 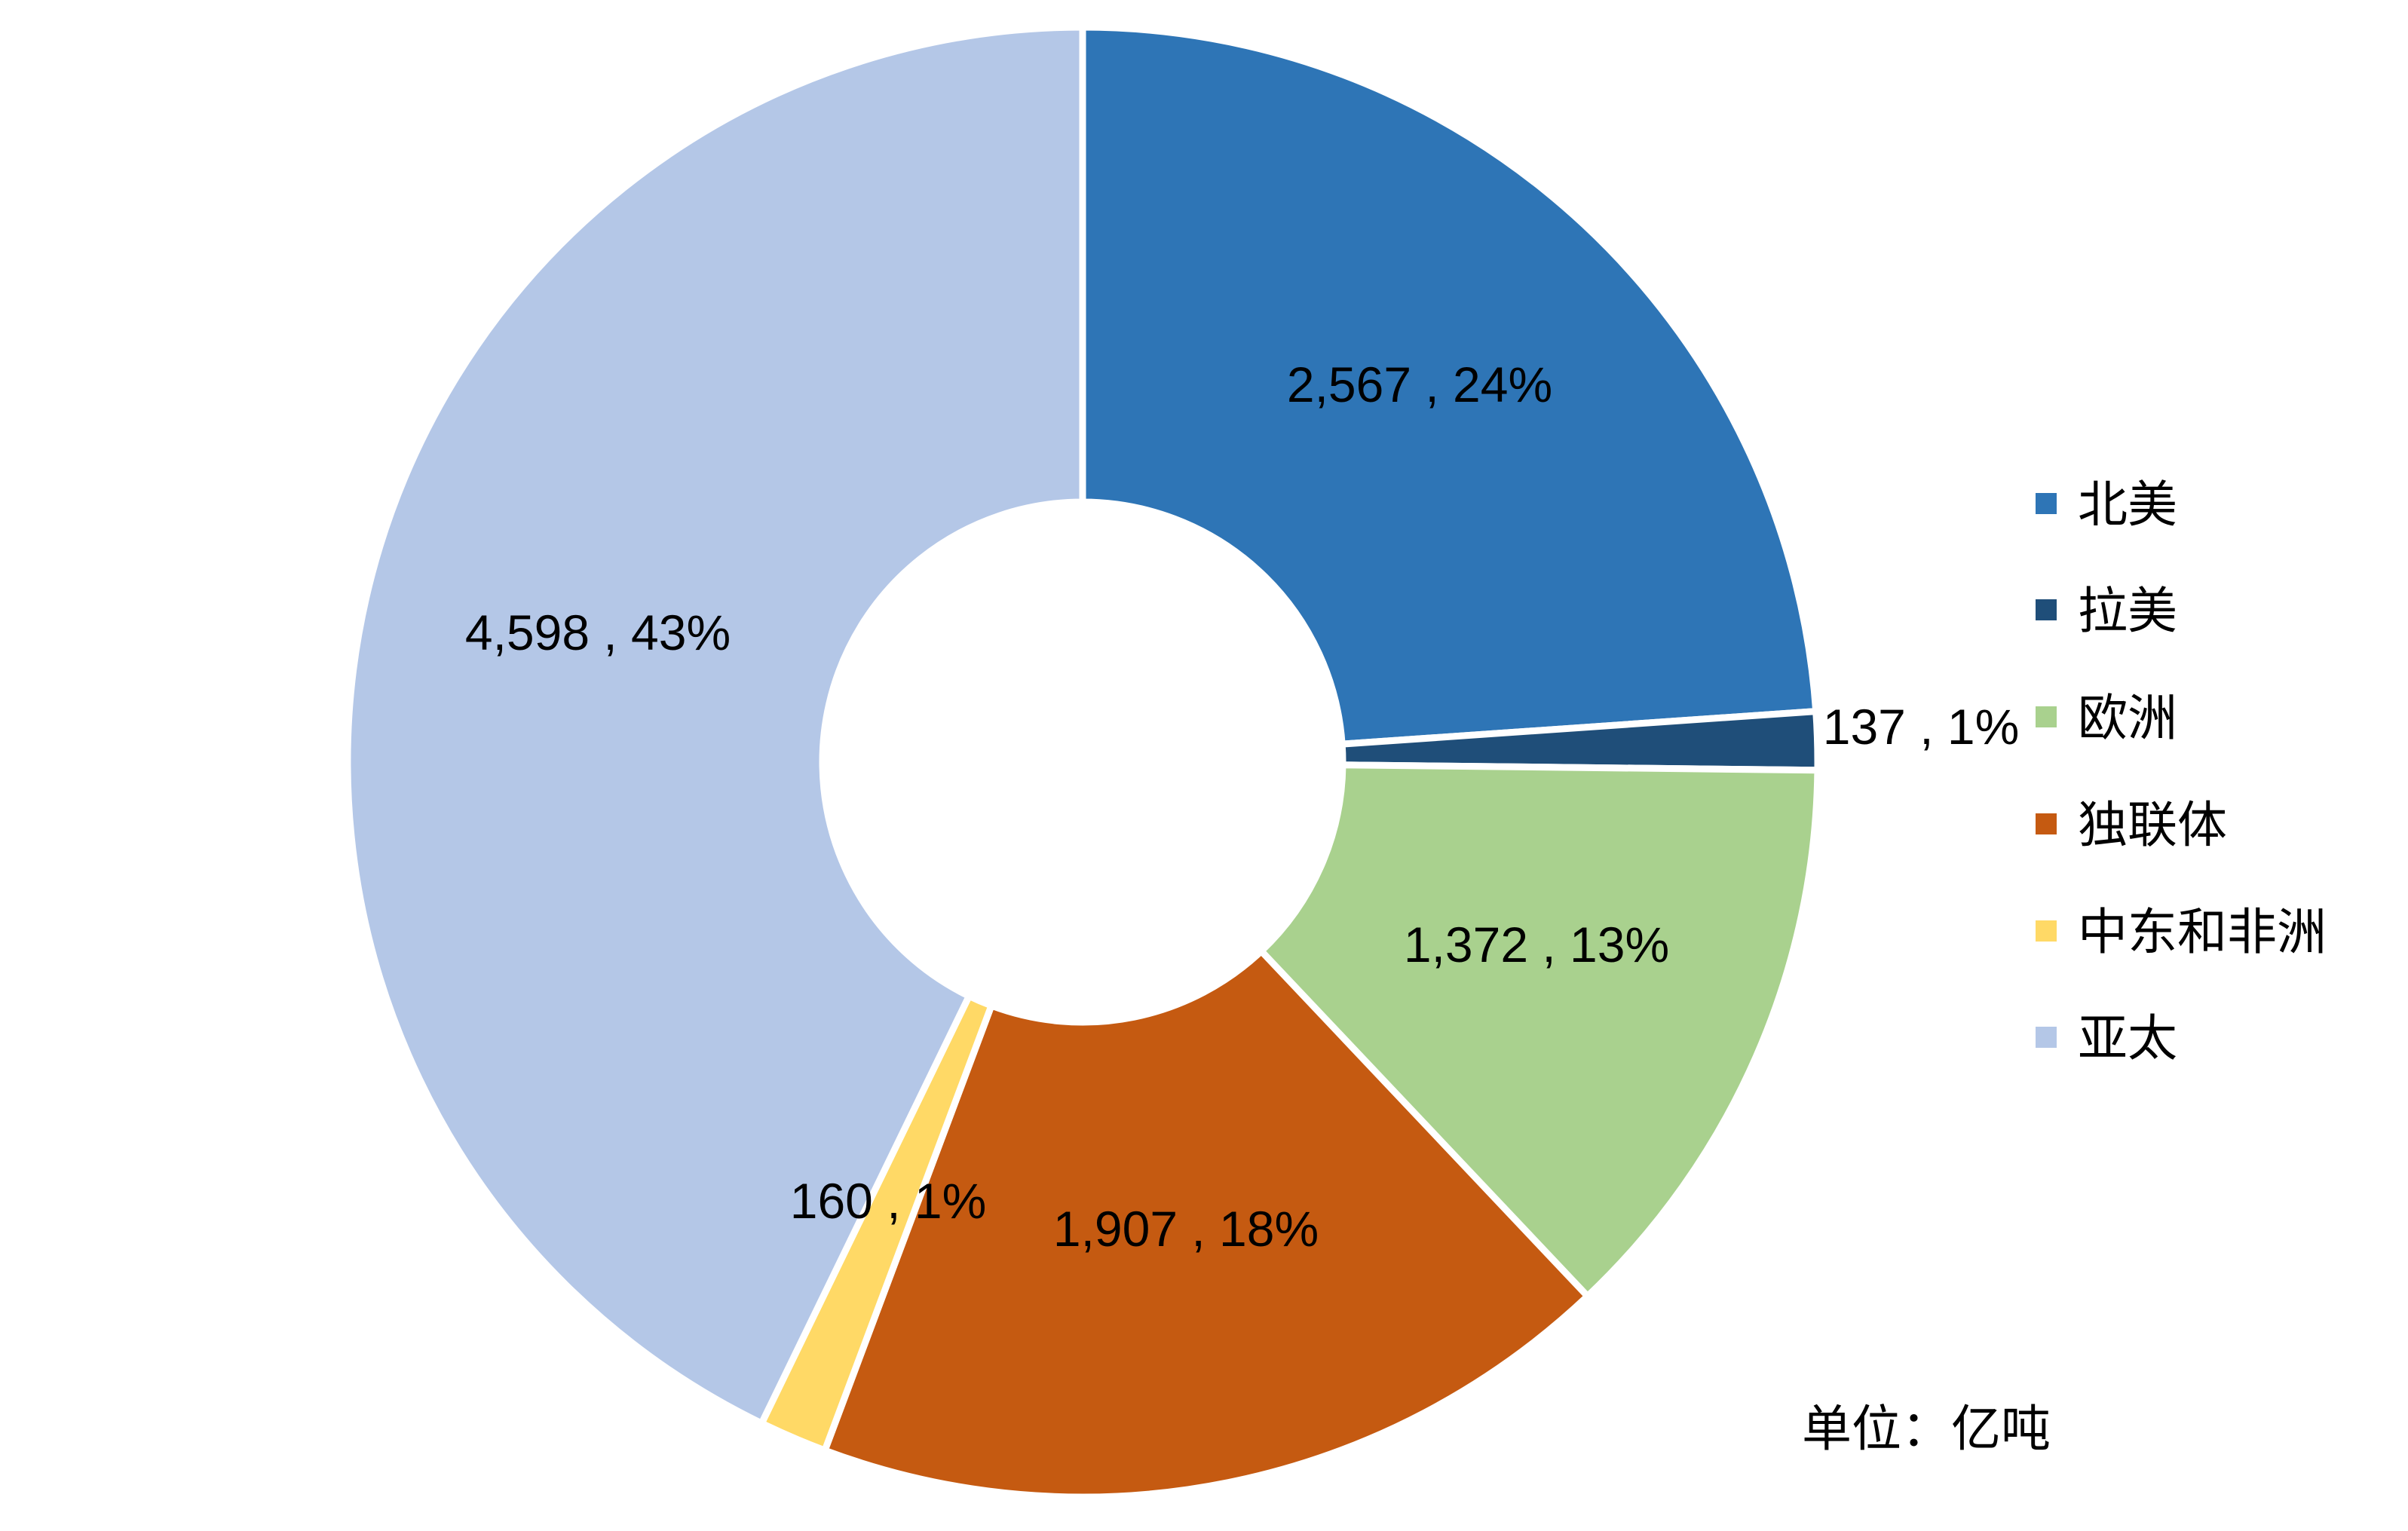 I want to click on legend-swatch-asia-pacific, so click(x=2046, y=1037).